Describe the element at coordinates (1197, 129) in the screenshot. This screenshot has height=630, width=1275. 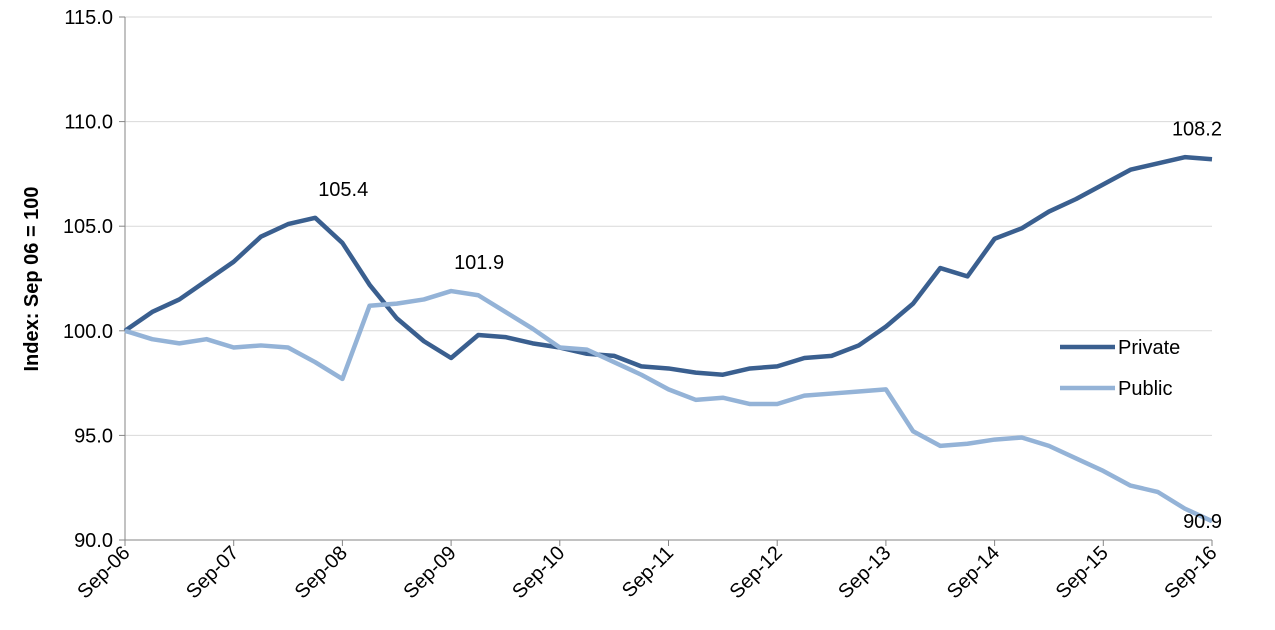
I see `data-label: 108.2` at that location.